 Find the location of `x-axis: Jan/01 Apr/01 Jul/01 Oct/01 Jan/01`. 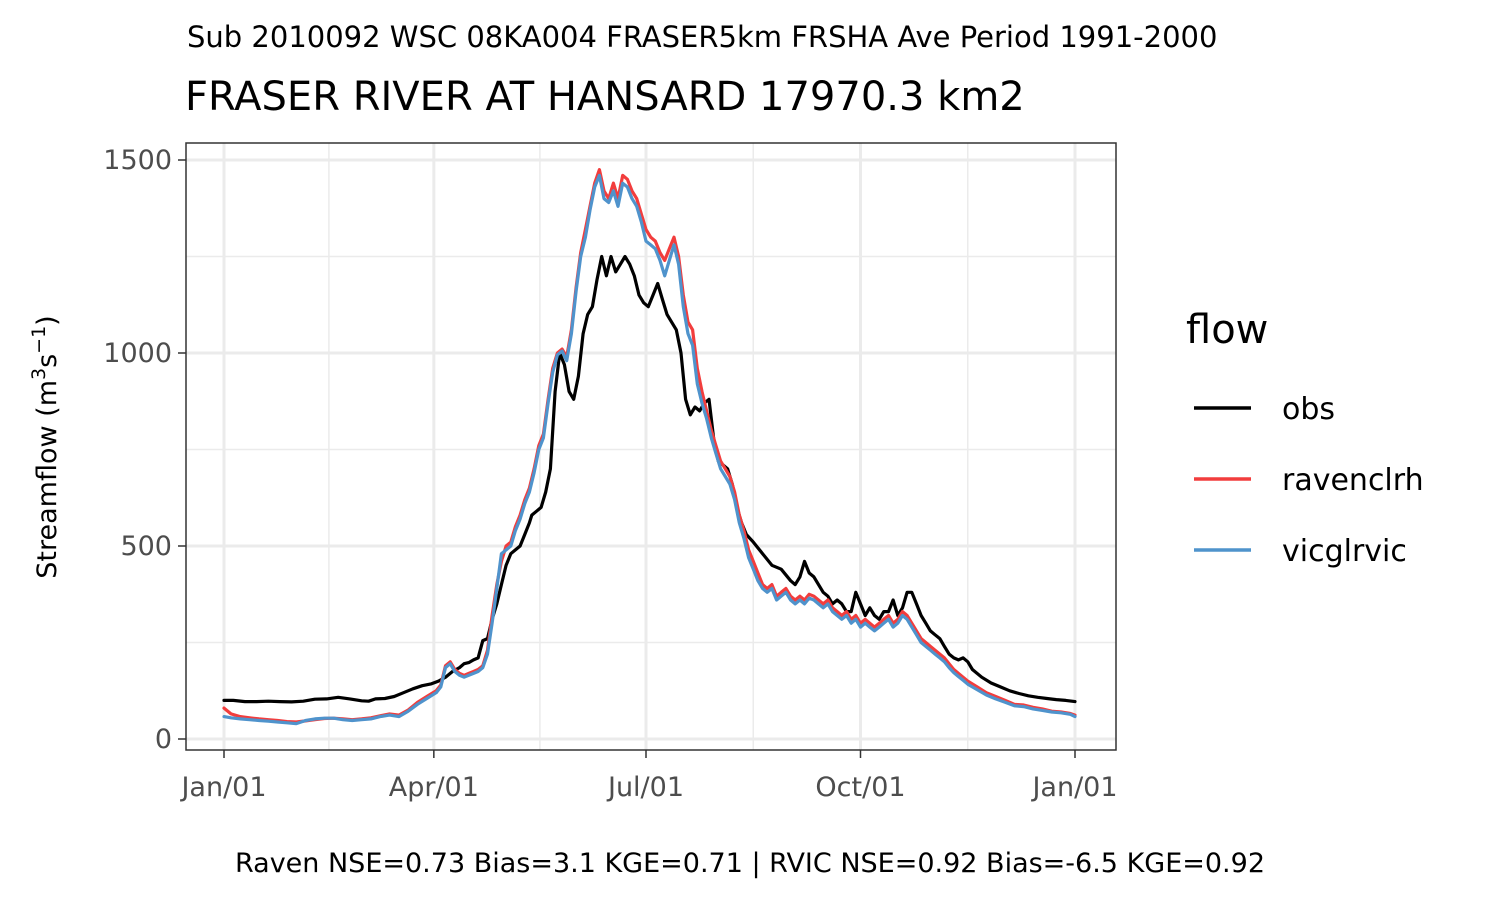

x-axis: Jan/01 Apr/01 Jul/01 Oct/01 Jan/01 is located at coordinates (648, 776).